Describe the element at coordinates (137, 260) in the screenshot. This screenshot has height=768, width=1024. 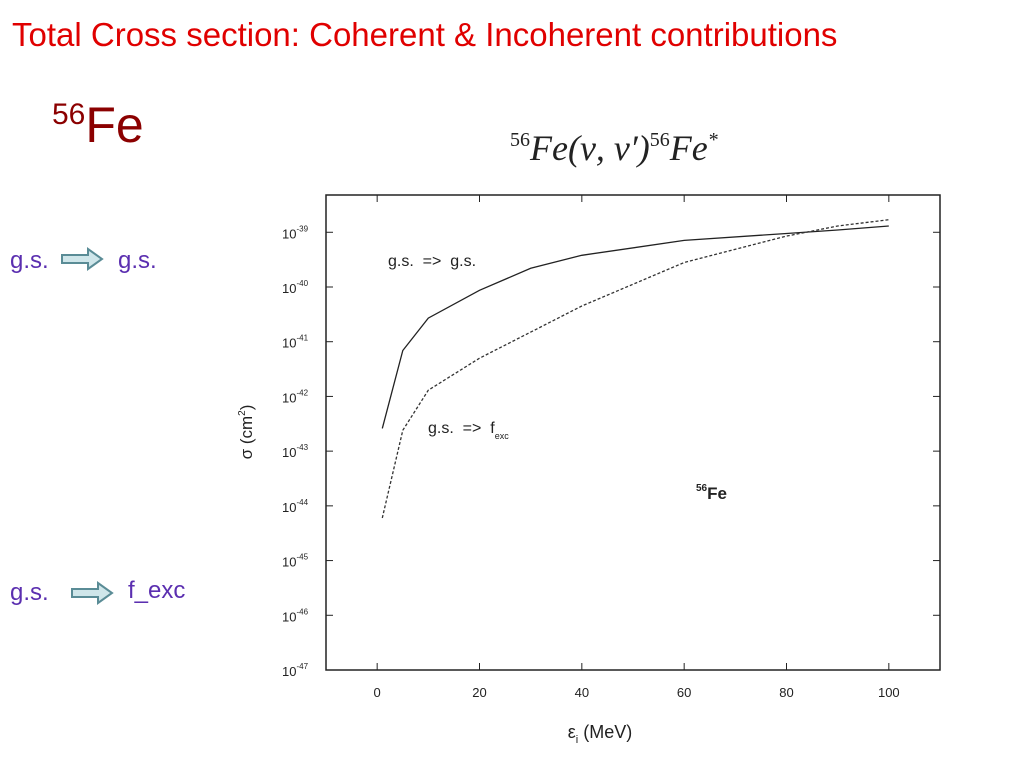
I see `label-to: g.s.` at that location.